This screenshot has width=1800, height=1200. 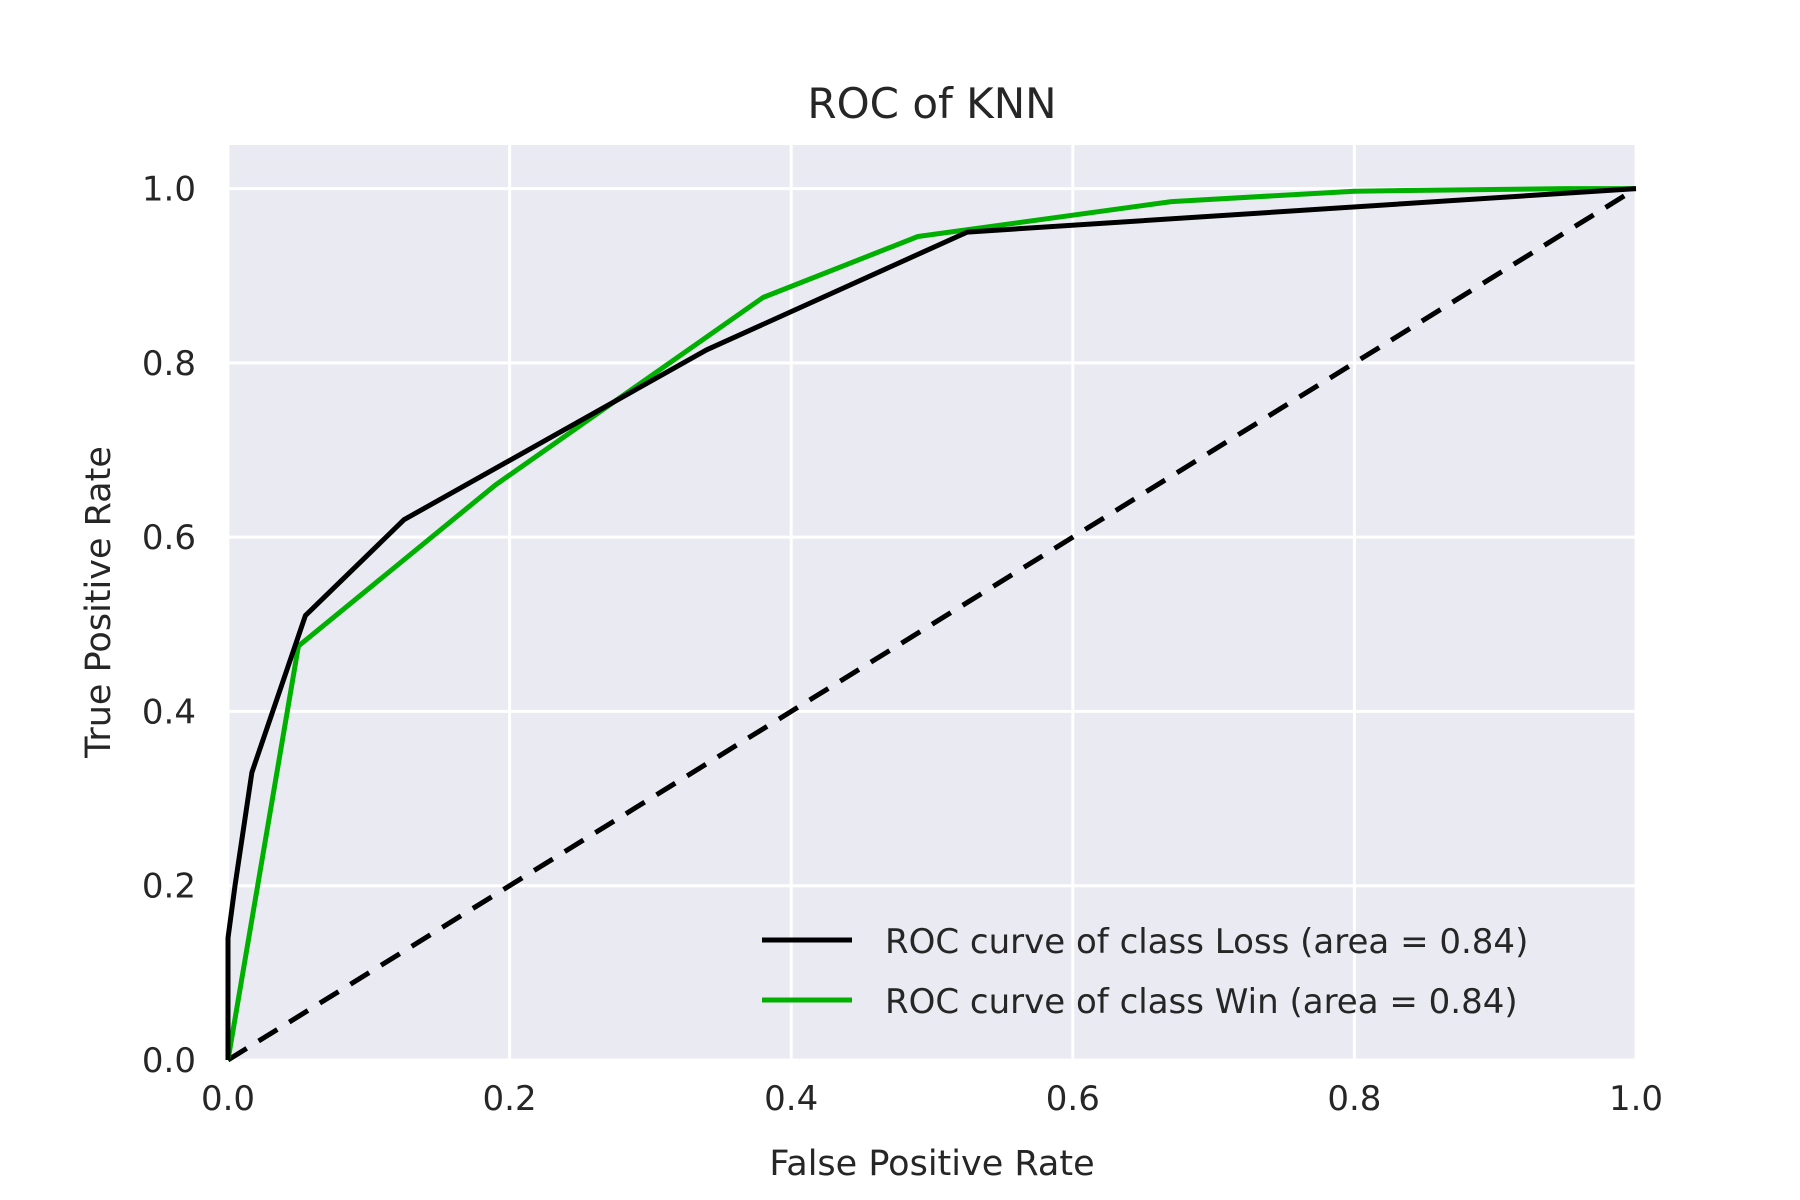 What do you see at coordinates (931, 1164) in the screenshot?
I see `x-axis-label: False Positive Rate` at bounding box center [931, 1164].